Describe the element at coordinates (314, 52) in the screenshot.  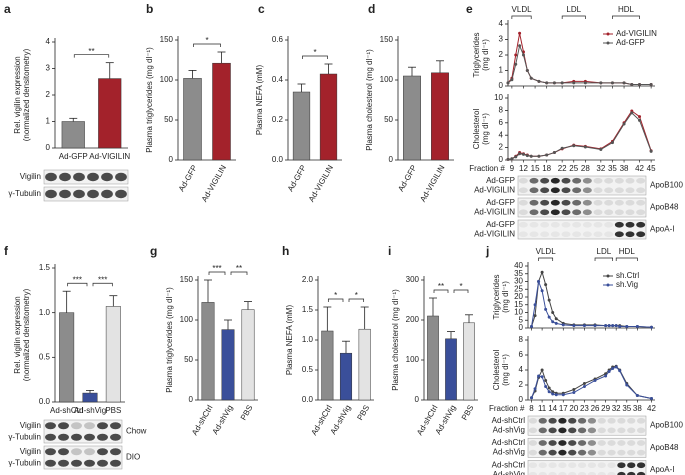
I see `significance-label: *` at that location.